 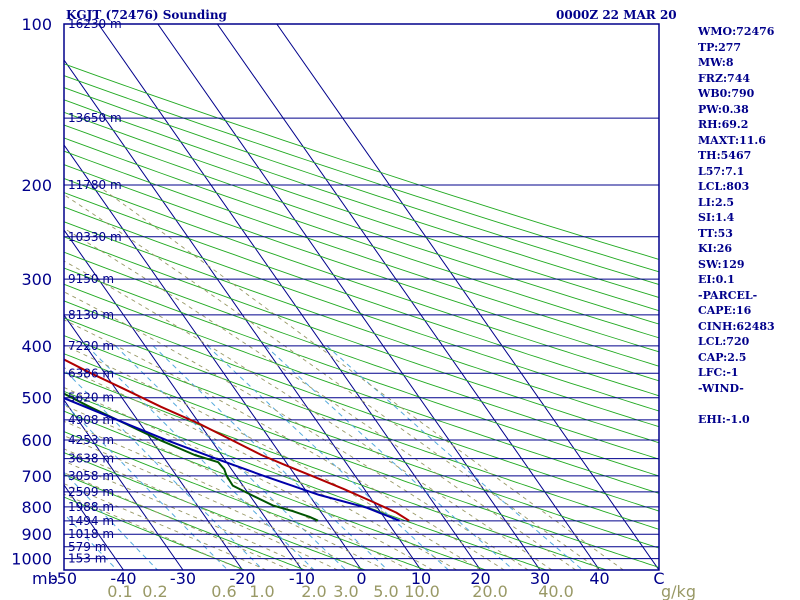 I want to click on temperature-tick-label: -40, so click(x=123, y=578).